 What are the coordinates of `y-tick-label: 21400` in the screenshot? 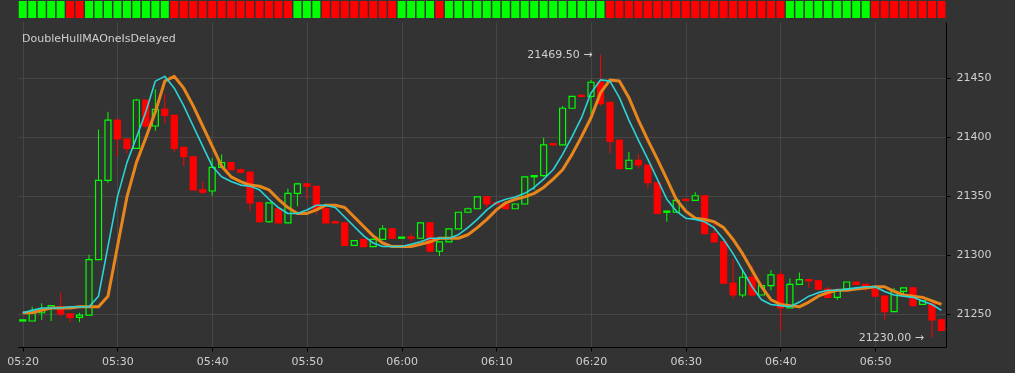 It's located at (974, 137).